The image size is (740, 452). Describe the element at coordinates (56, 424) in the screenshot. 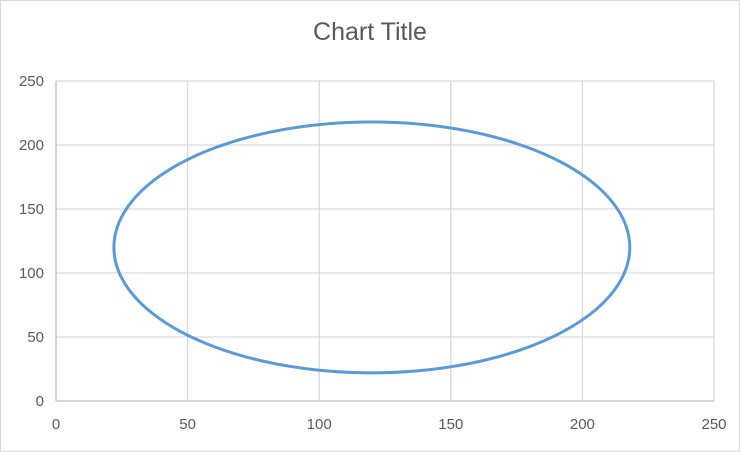

I see `x-tick-label: 0` at that location.